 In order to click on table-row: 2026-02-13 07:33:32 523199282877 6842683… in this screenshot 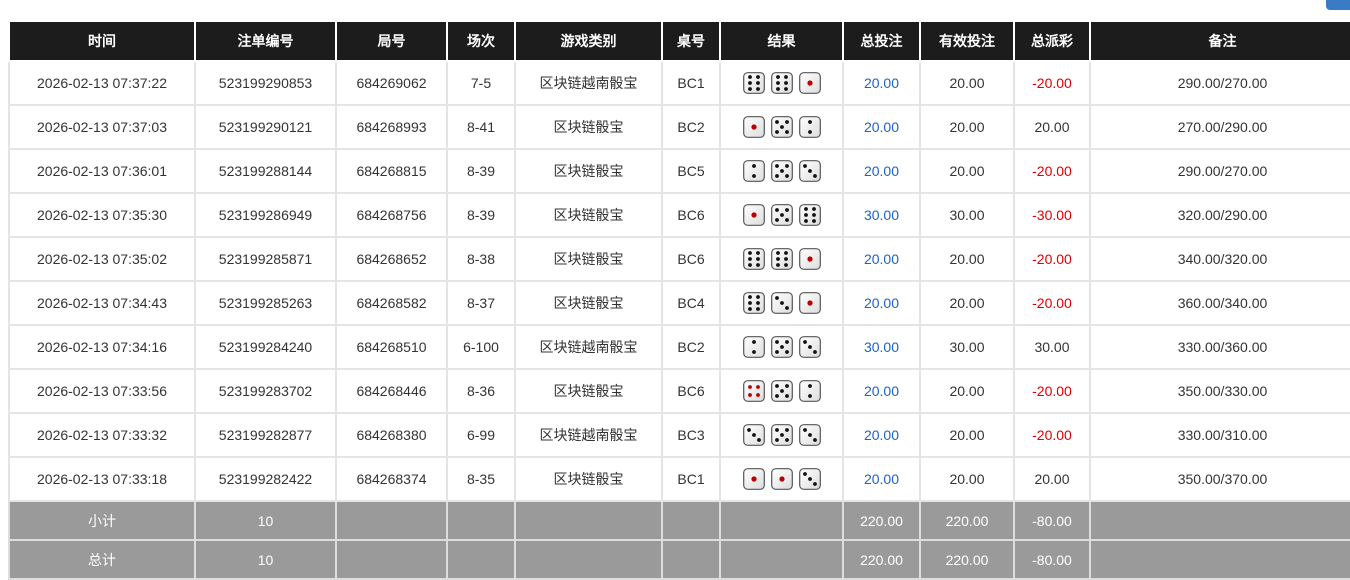, I will do `click(679, 435)`.